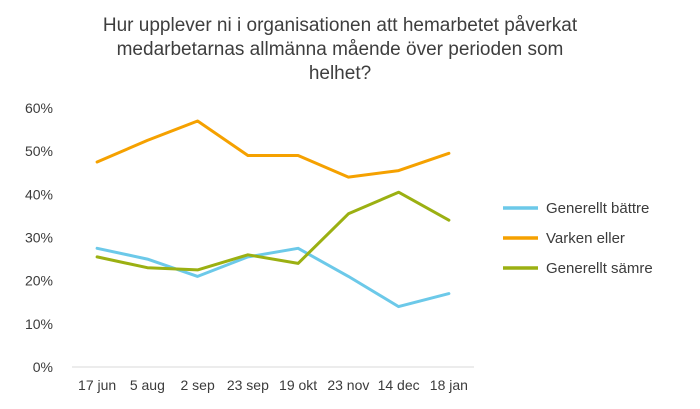  What do you see at coordinates (449, 385) in the screenshot?
I see `x-tick-label: 18 jan` at bounding box center [449, 385].